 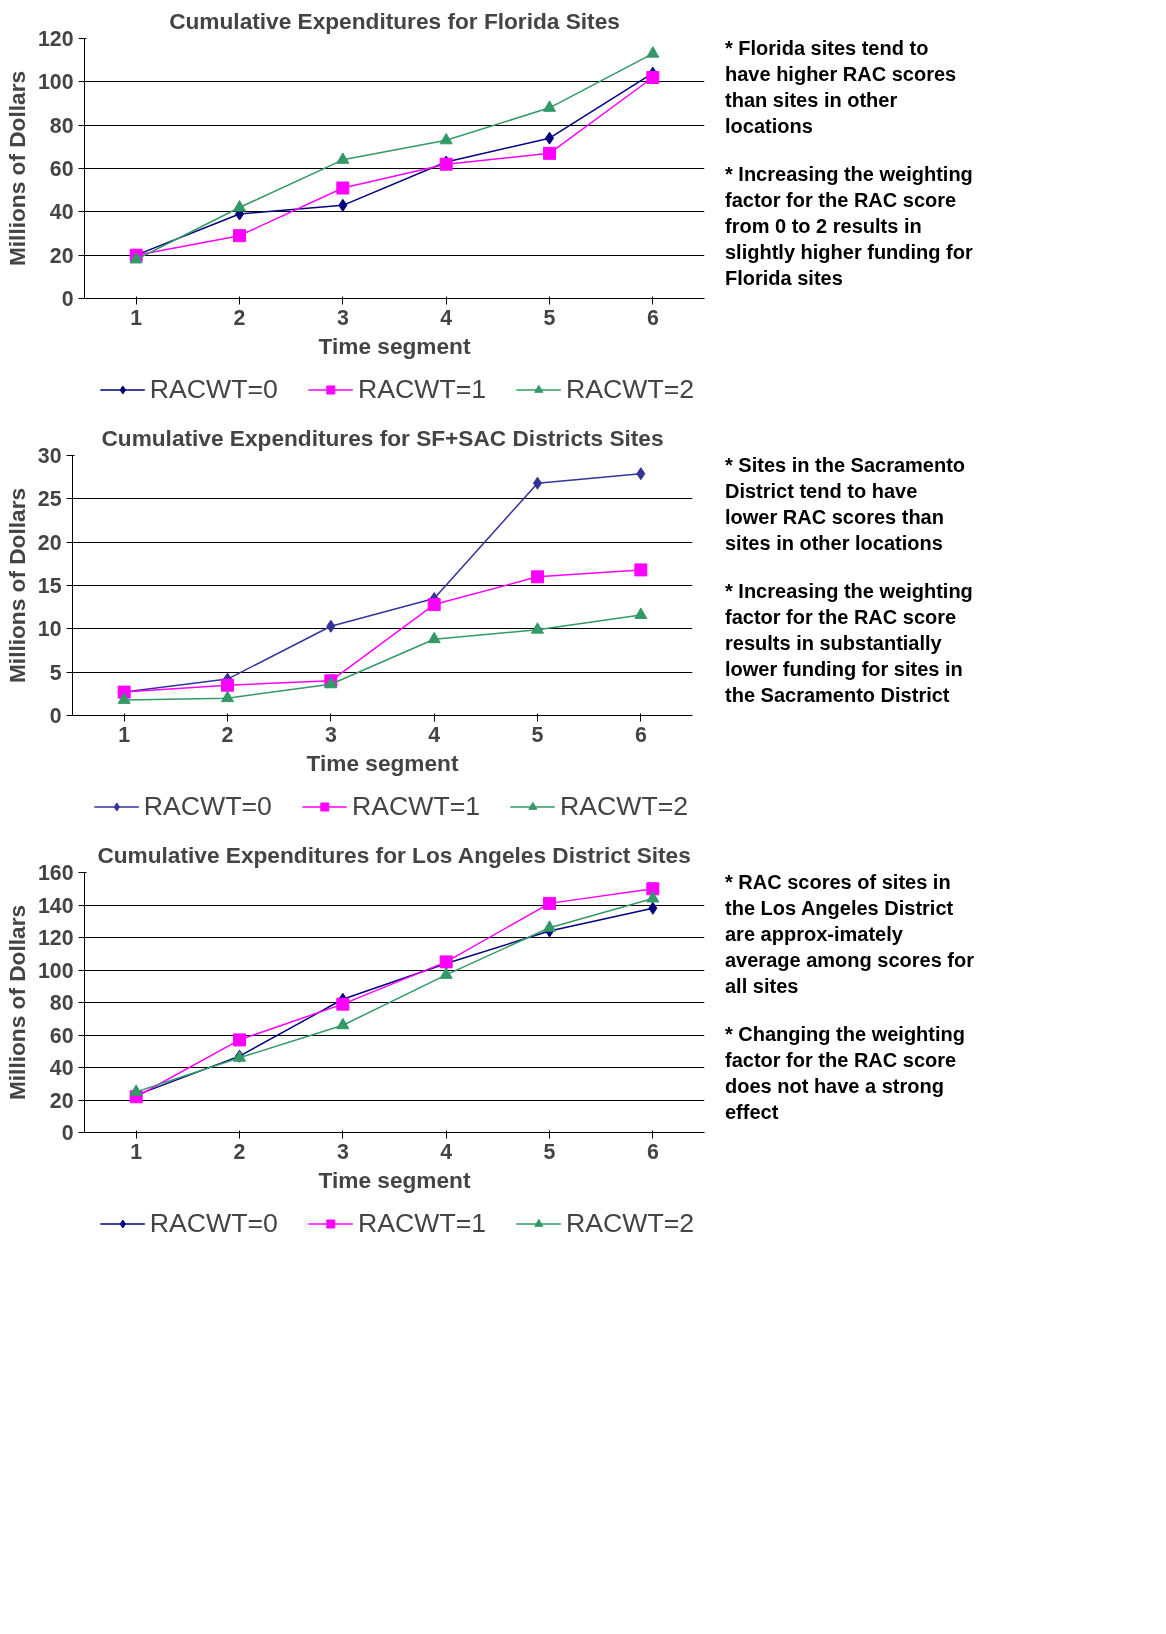 I want to click on text: * Sites in the Sacramento District tend to have lower RAC scores than sites in other locations, so click(x=846, y=504).